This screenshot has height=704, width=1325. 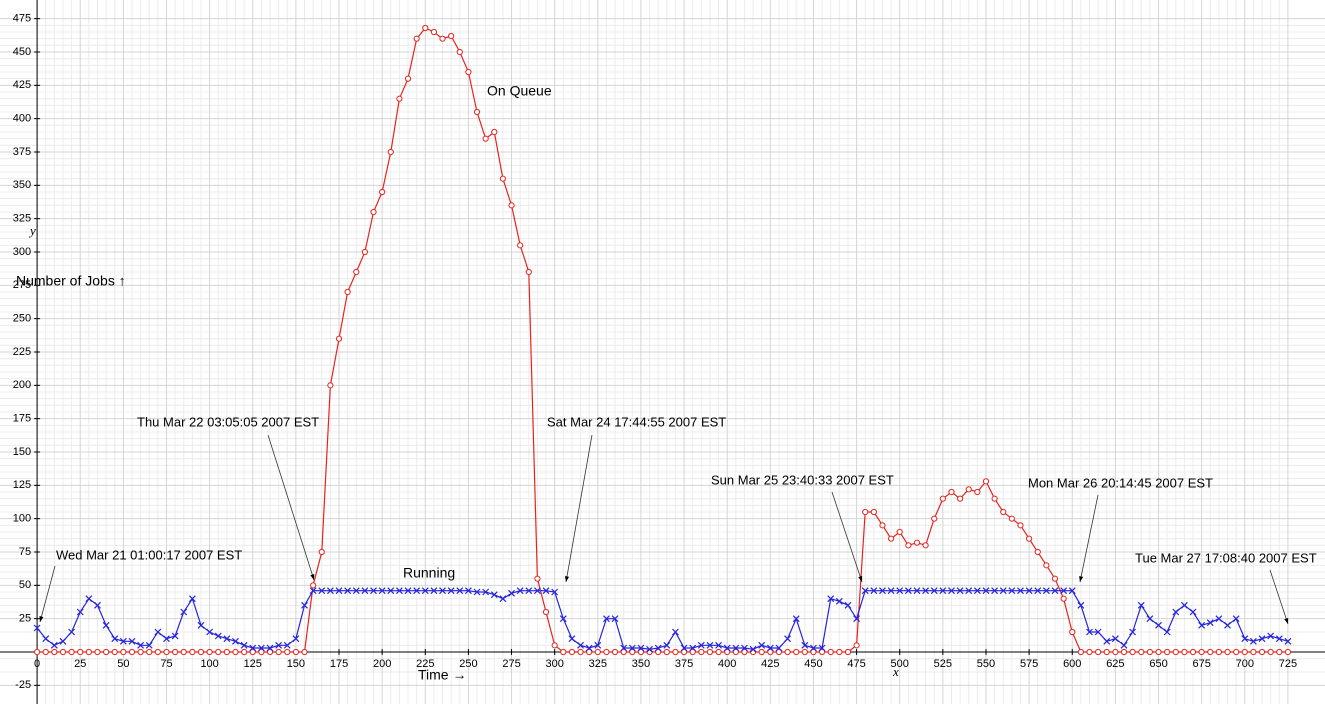 What do you see at coordinates (41, 619) in the screenshot?
I see `arrow-head` at bounding box center [41, 619].